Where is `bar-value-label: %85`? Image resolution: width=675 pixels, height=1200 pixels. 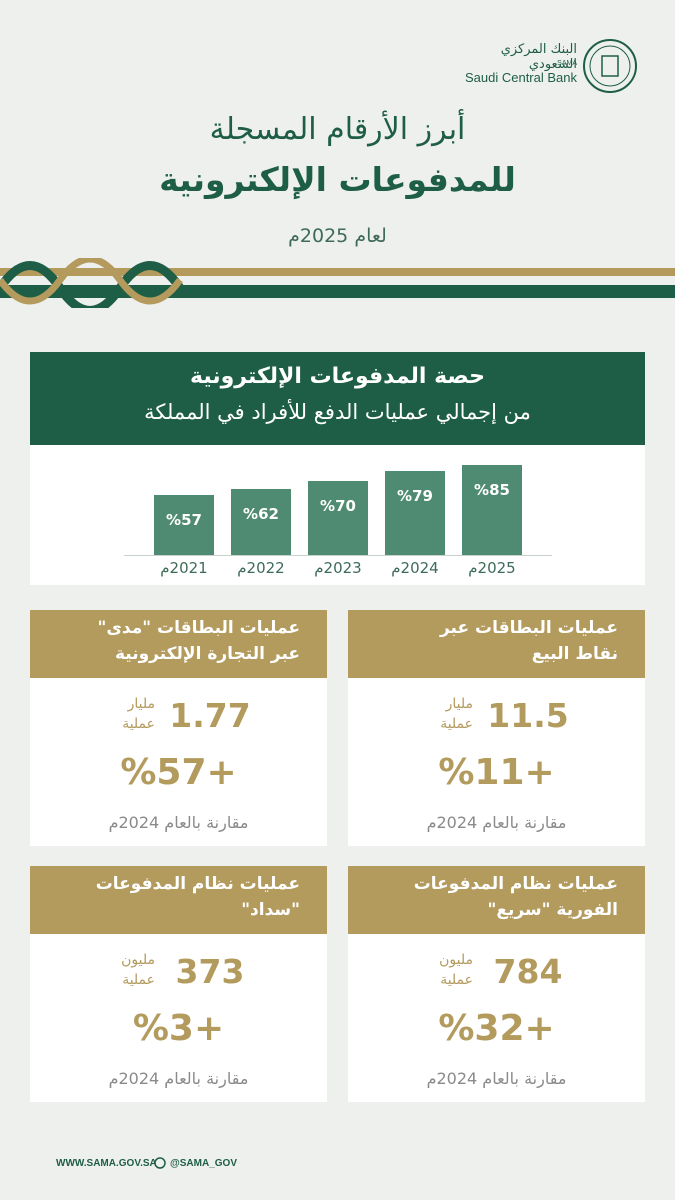
bar-value-label: %85 is located at coordinates (492, 489).